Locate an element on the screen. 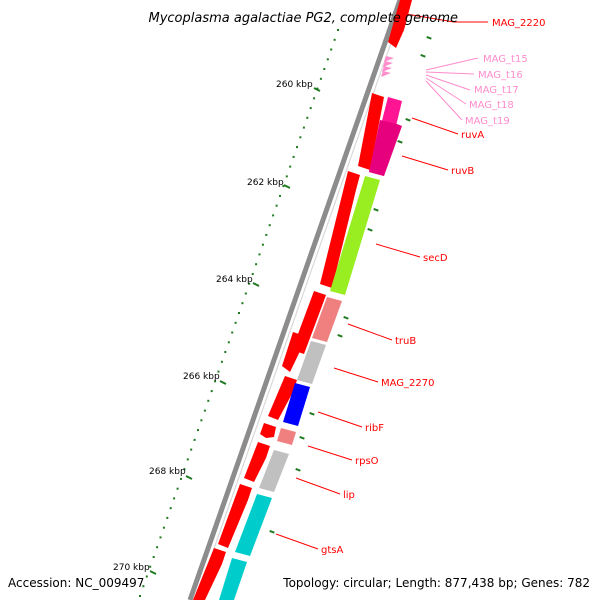  gene-label-ribF: ribF is located at coordinates (374, 428).